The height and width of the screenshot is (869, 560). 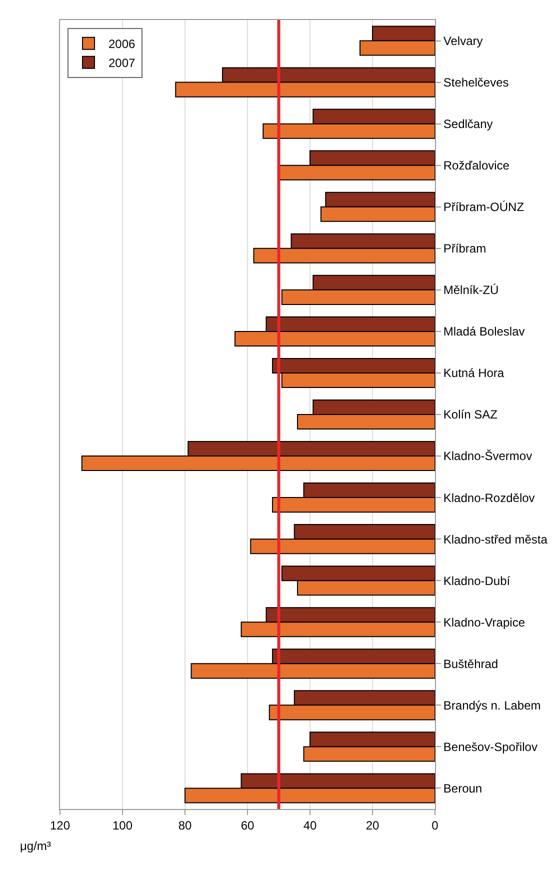 I want to click on y-tick-label: Mělník-ZÚ, so click(x=471, y=290).